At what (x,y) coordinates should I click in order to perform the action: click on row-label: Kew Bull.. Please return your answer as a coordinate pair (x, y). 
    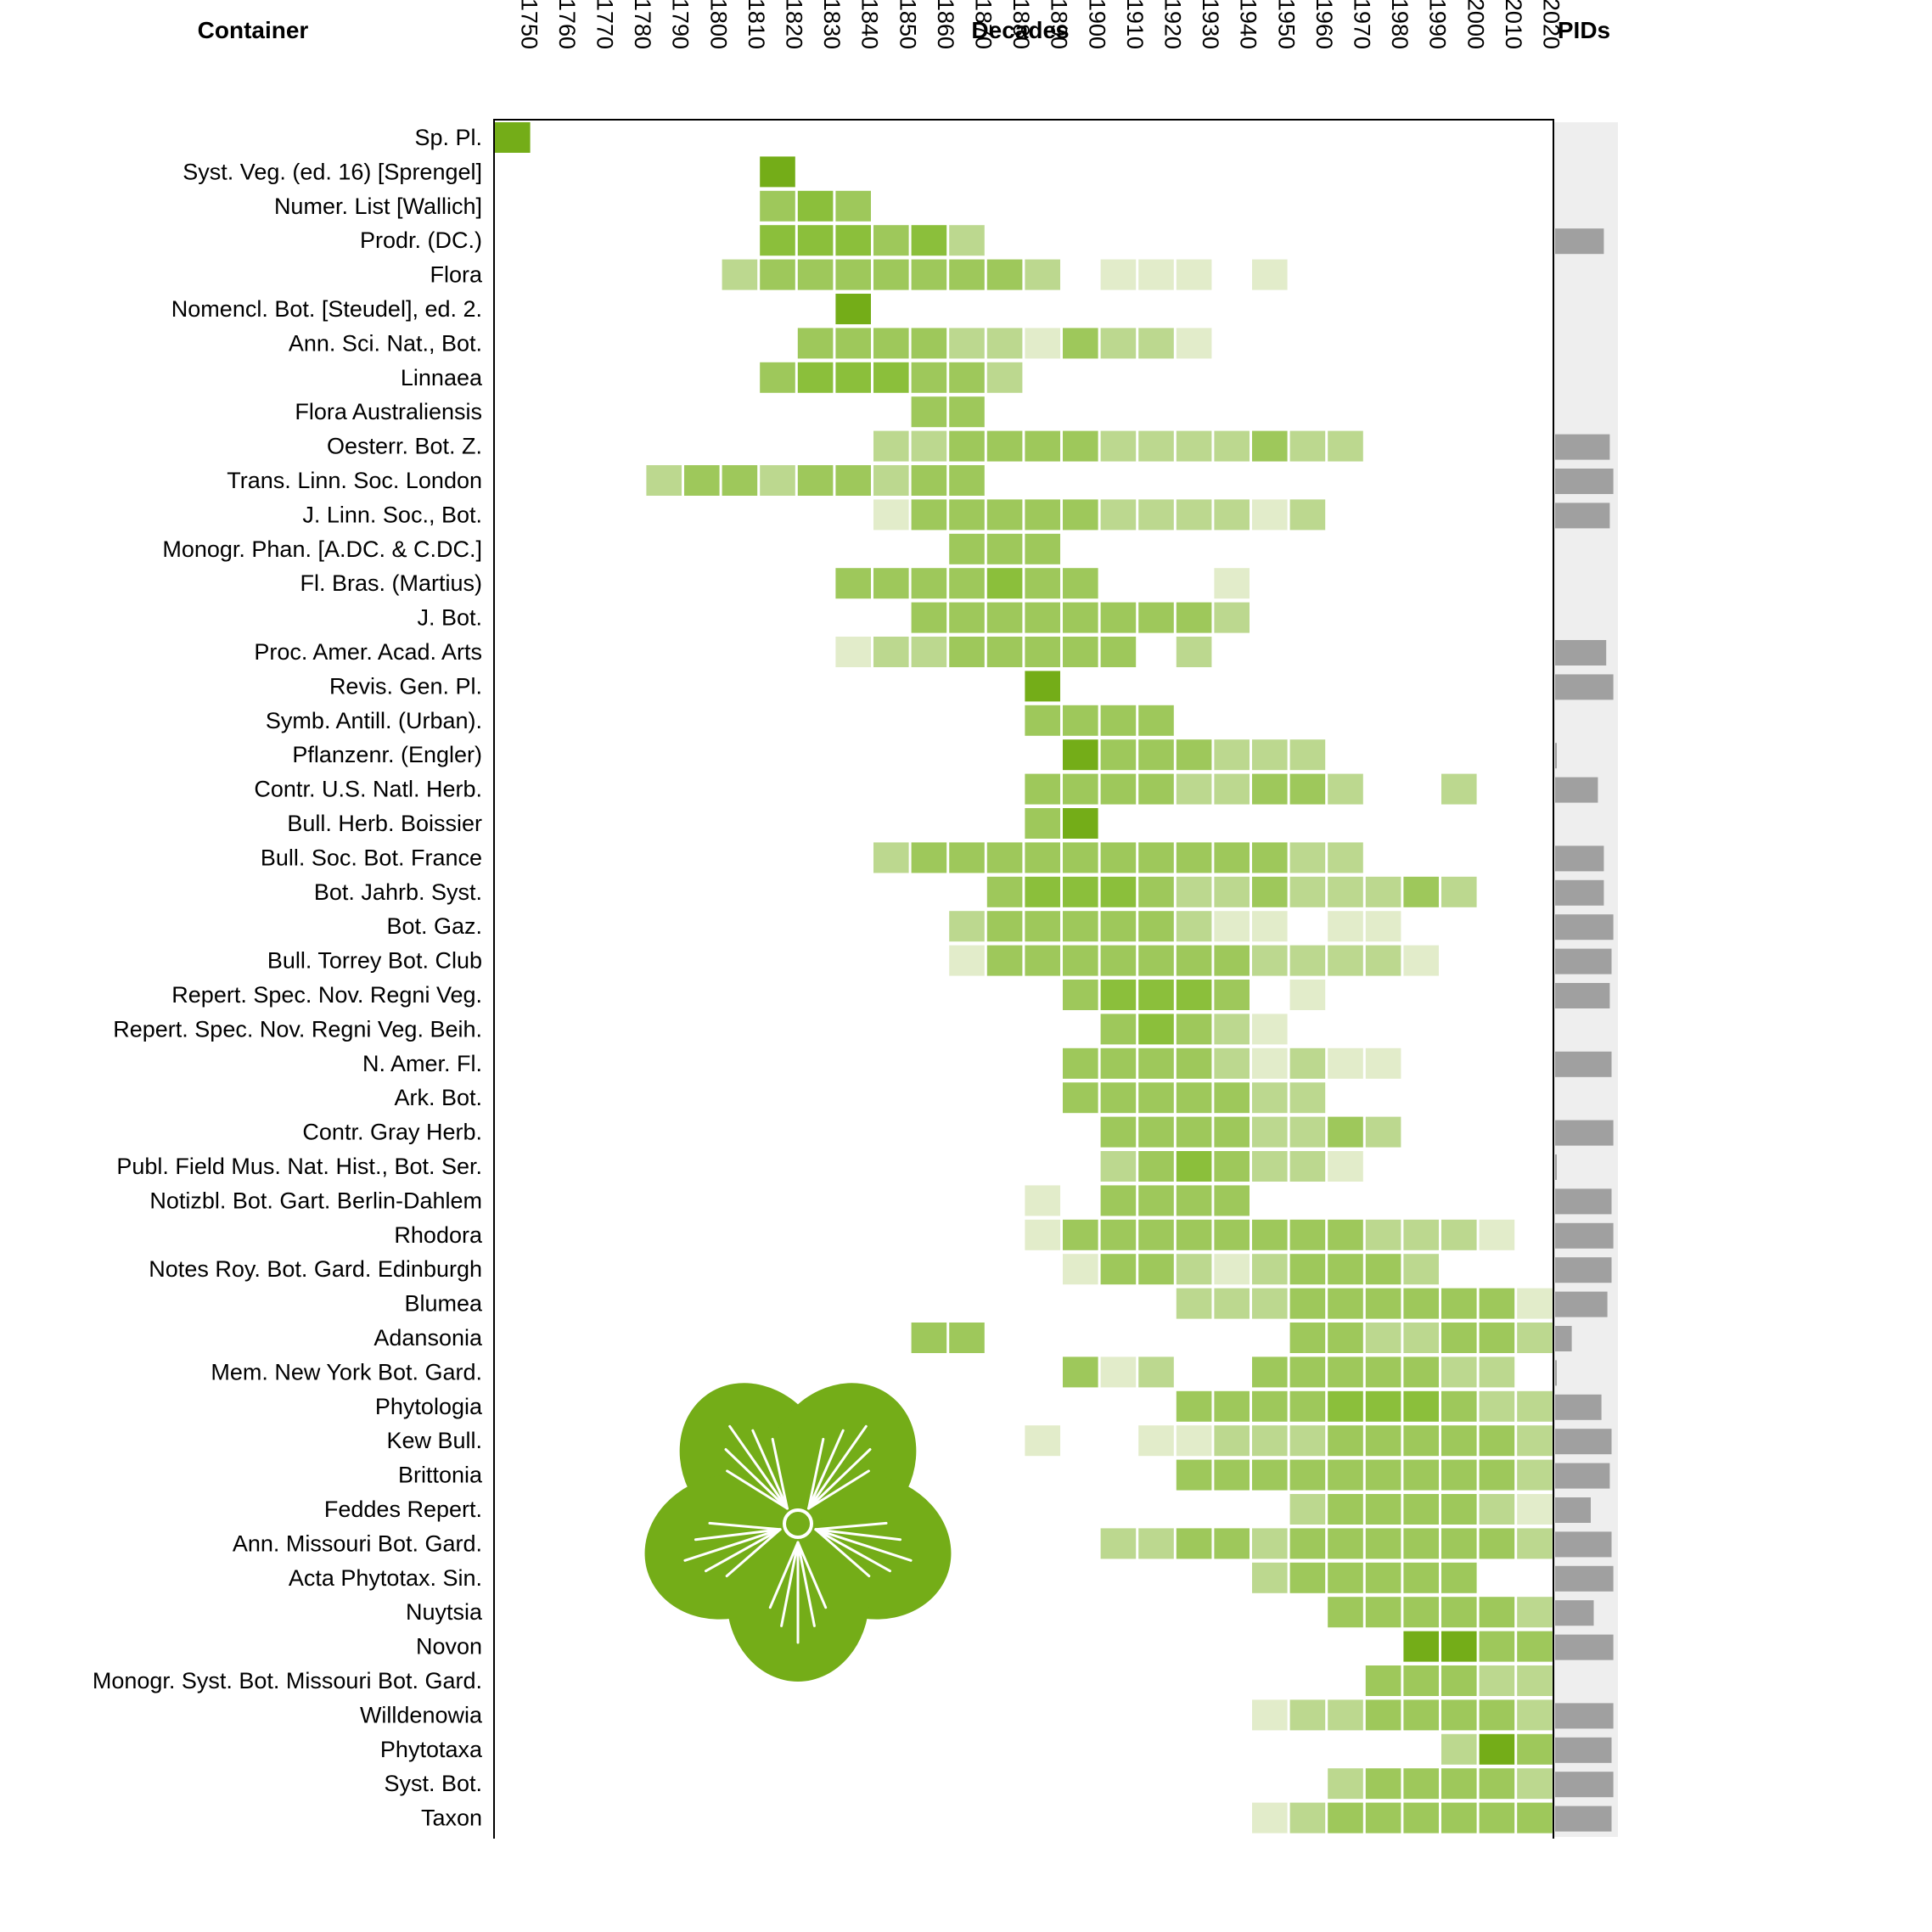
    Looking at the image, I should click on (434, 1440).